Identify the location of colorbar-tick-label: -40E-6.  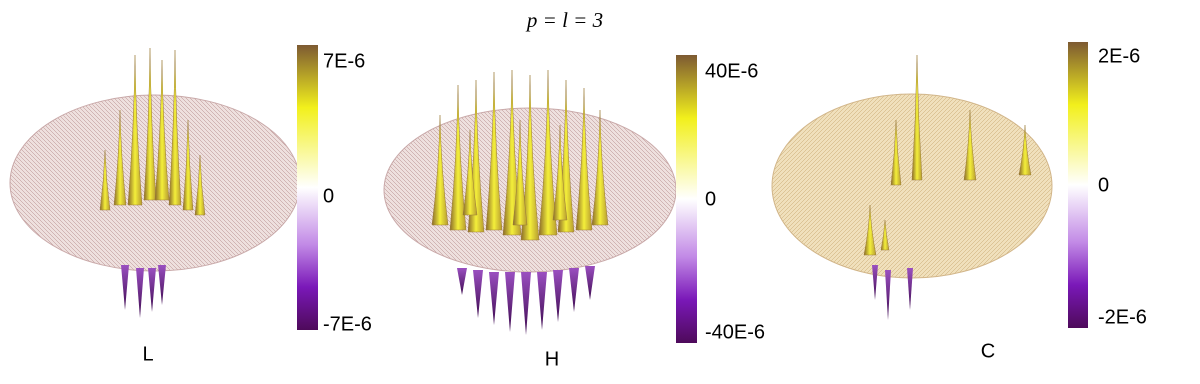
(735, 332).